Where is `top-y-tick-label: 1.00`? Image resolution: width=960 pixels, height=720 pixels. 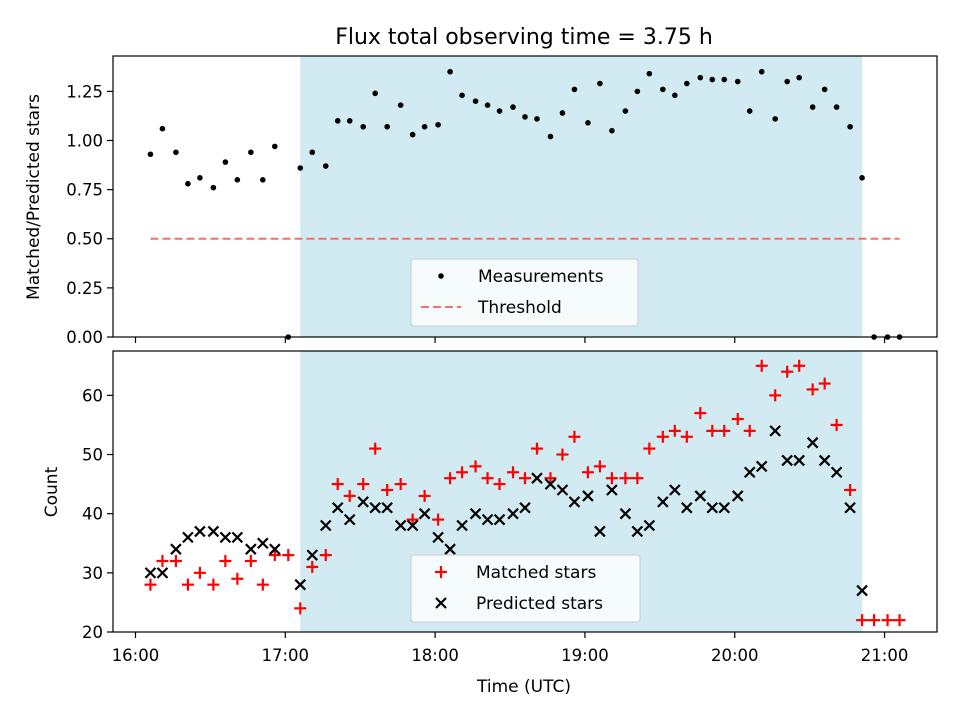 top-y-tick-label: 1.00 is located at coordinates (84, 140).